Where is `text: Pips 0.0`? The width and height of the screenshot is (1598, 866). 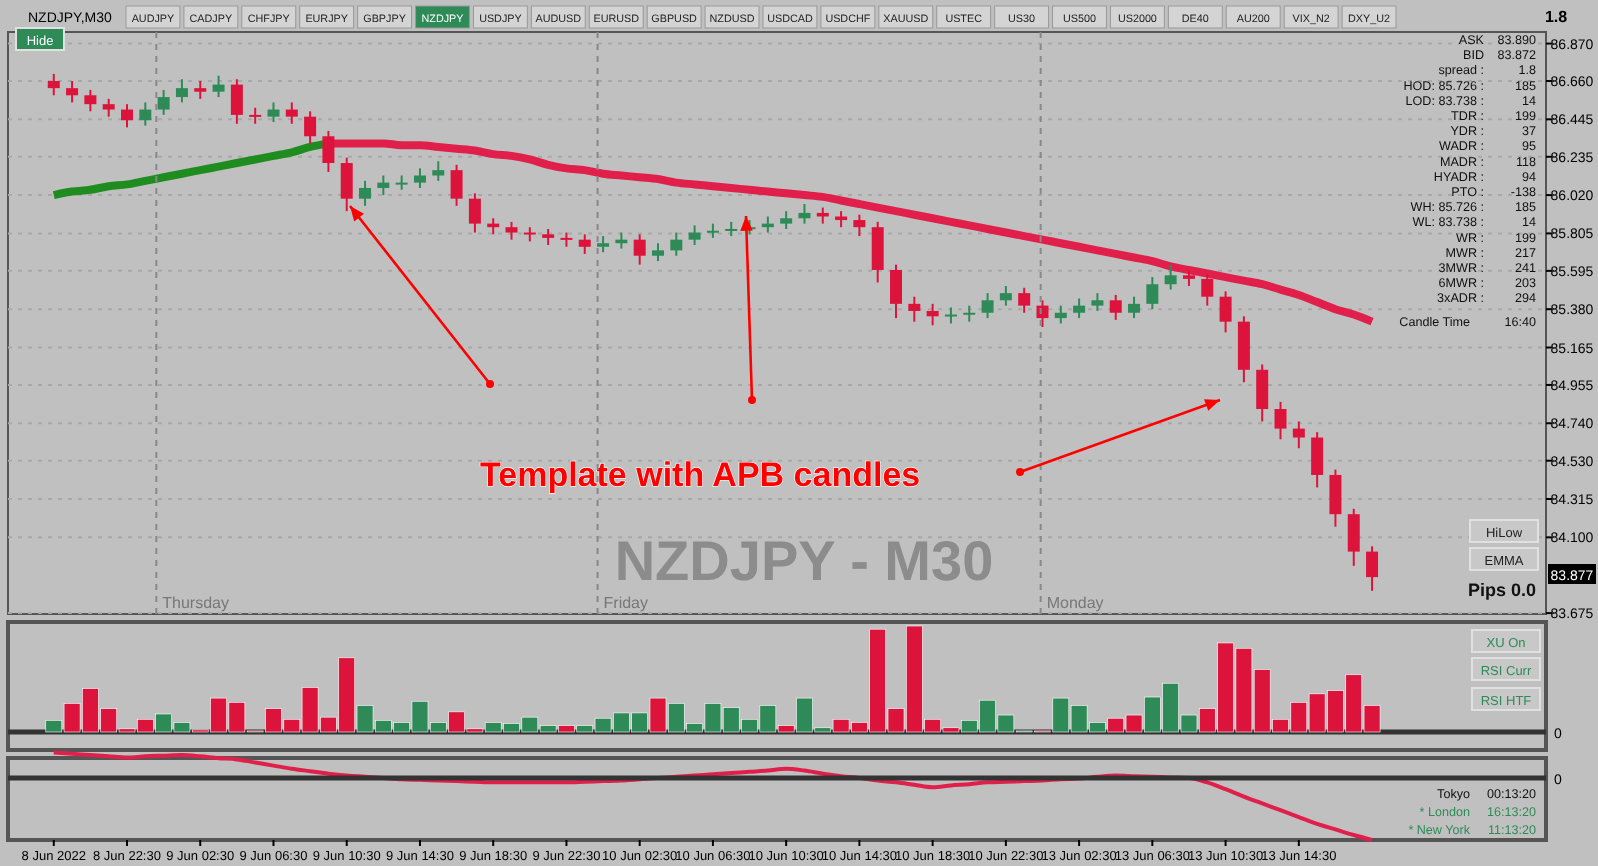 text: Pips 0.0 is located at coordinates (1501, 590).